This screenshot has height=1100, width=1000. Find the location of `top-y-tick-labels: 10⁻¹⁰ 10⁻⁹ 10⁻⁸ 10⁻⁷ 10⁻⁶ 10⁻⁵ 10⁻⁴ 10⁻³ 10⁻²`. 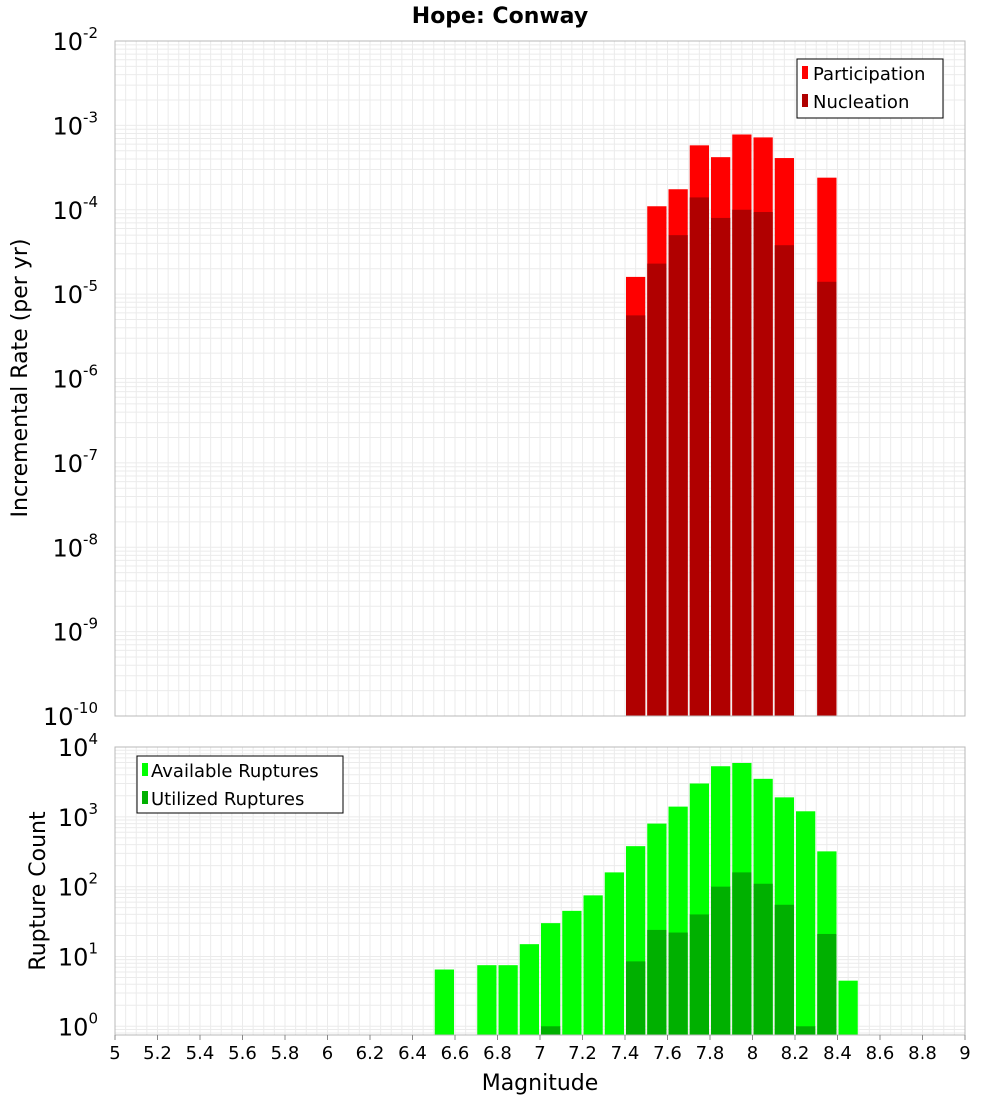

top-y-tick-labels: 10⁻¹⁰ 10⁻⁹ 10⁻⁸ 10⁻⁷ 10⁻⁶ 10⁻⁵ 10⁻⁴ 10⁻³ 10⁻² is located at coordinates (70, 377).